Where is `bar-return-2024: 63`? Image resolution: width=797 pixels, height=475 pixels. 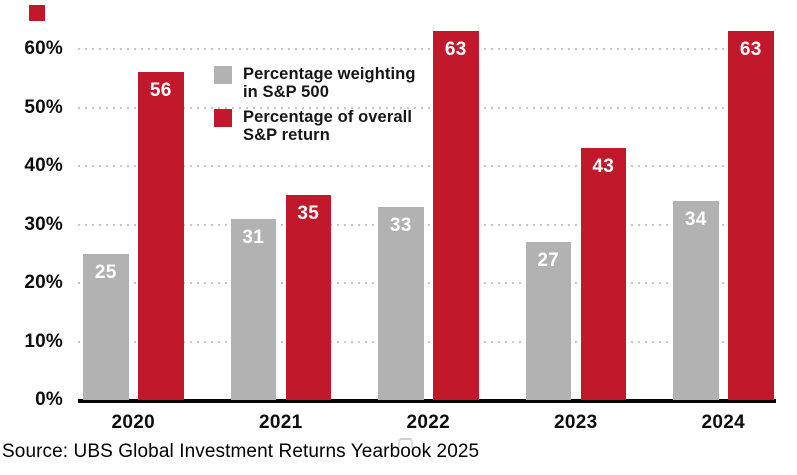 bar-return-2024: 63 is located at coordinates (751, 215).